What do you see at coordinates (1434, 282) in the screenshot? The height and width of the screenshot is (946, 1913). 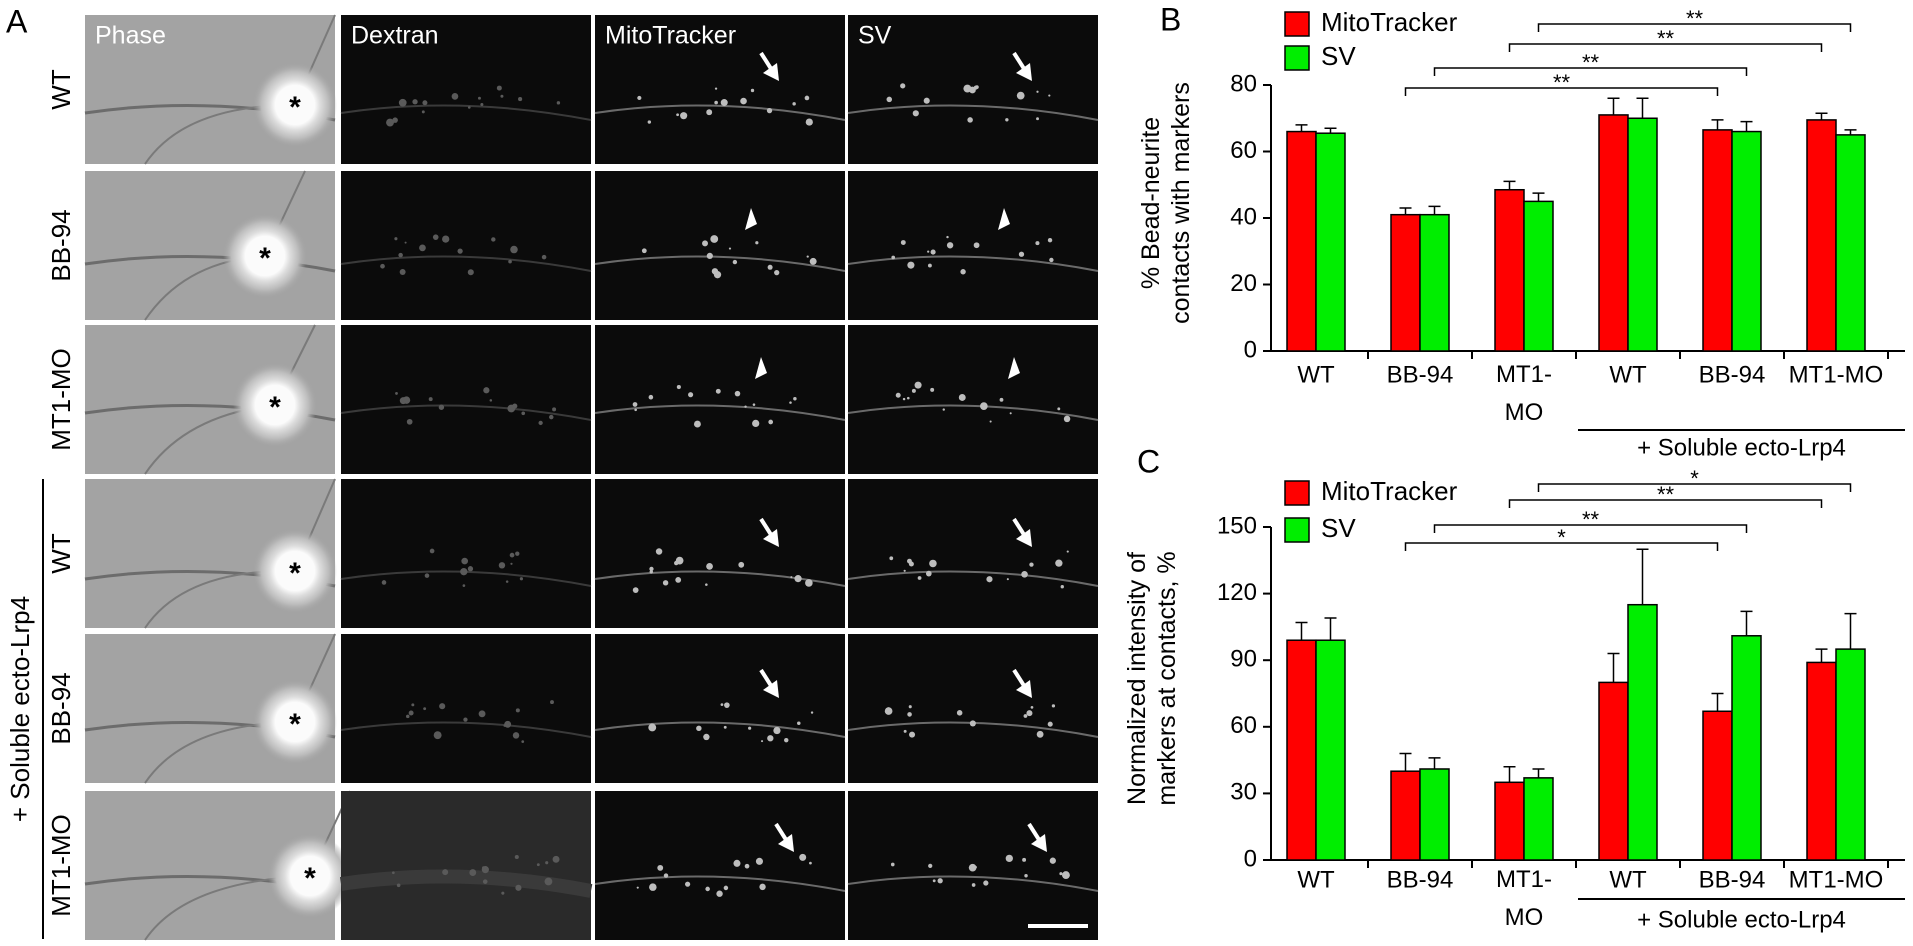 I see `bar` at bounding box center [1434, 282].